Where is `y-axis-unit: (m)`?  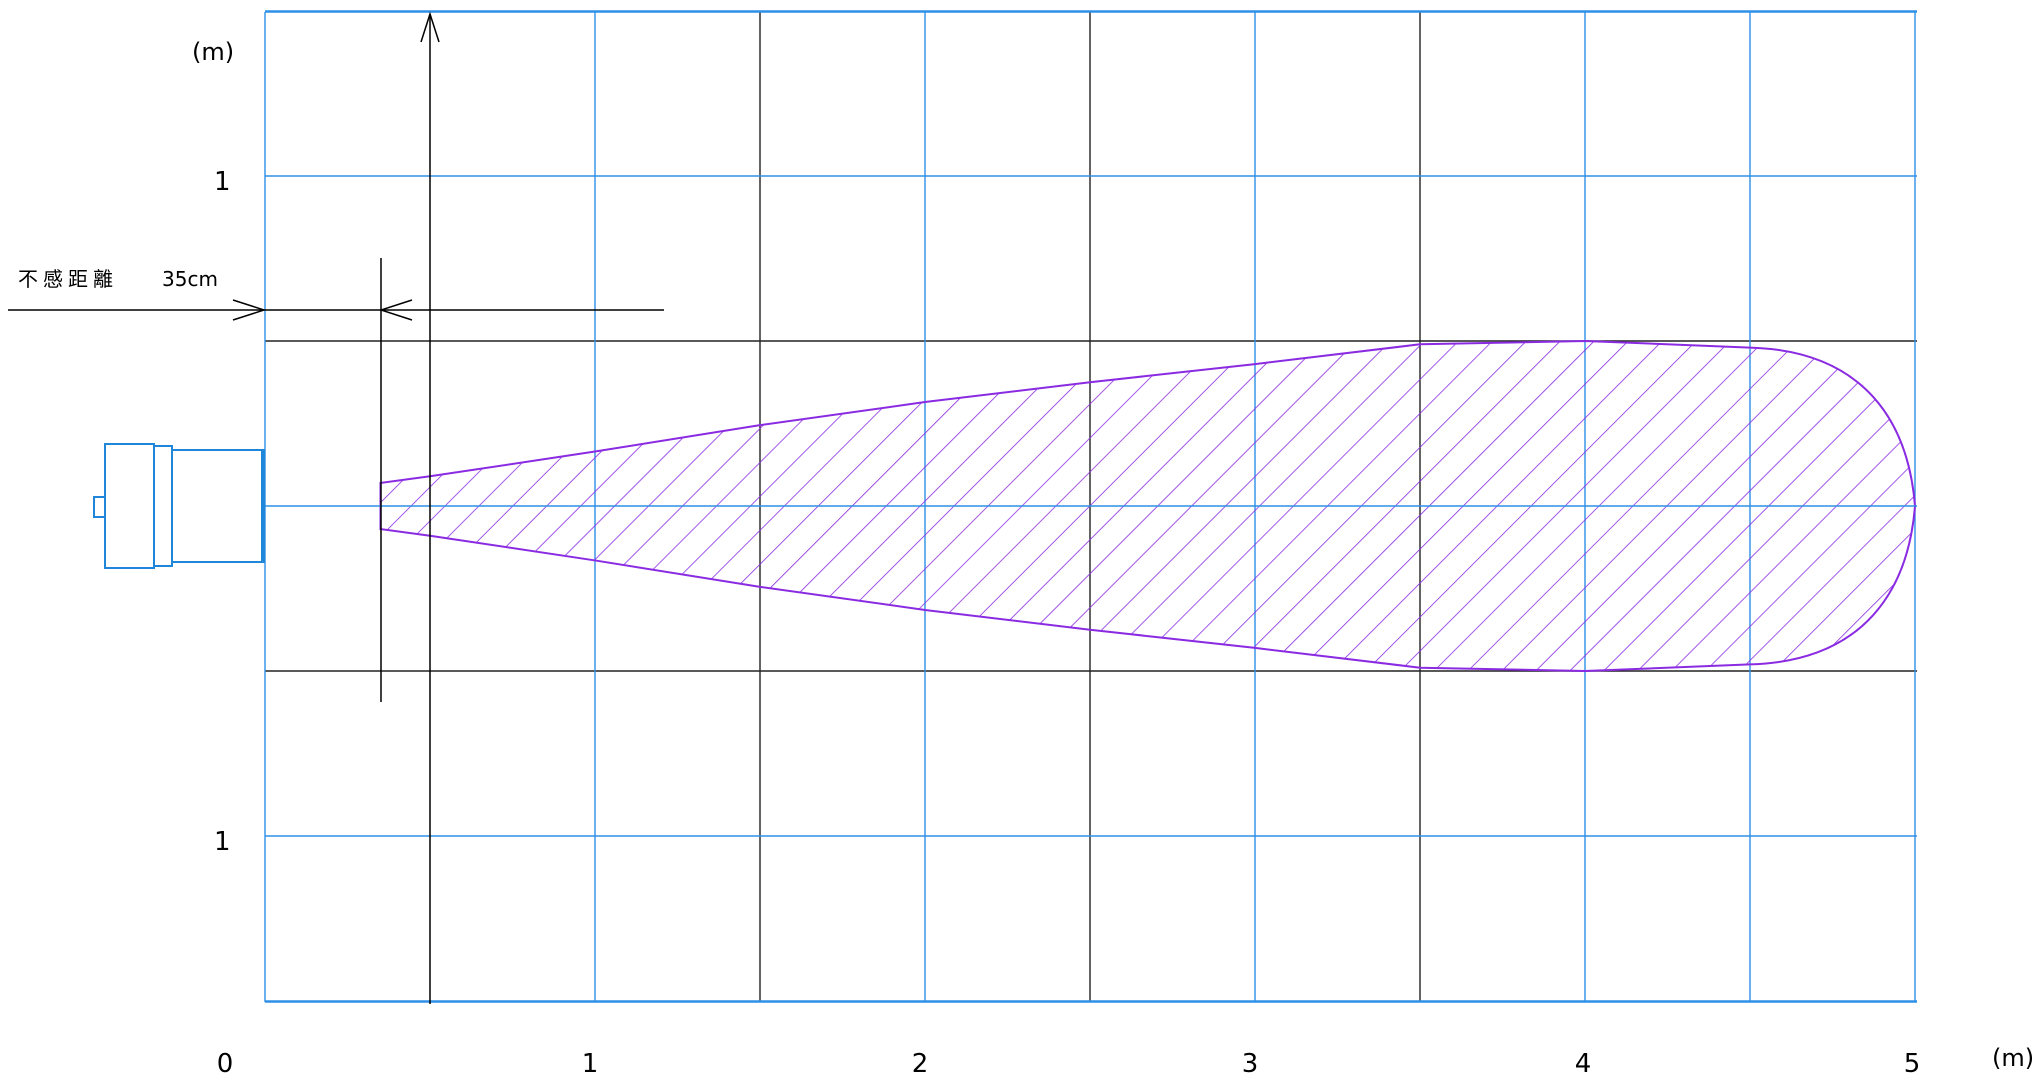
y-axis-unit: (m) is located at coordinates (213, 52).